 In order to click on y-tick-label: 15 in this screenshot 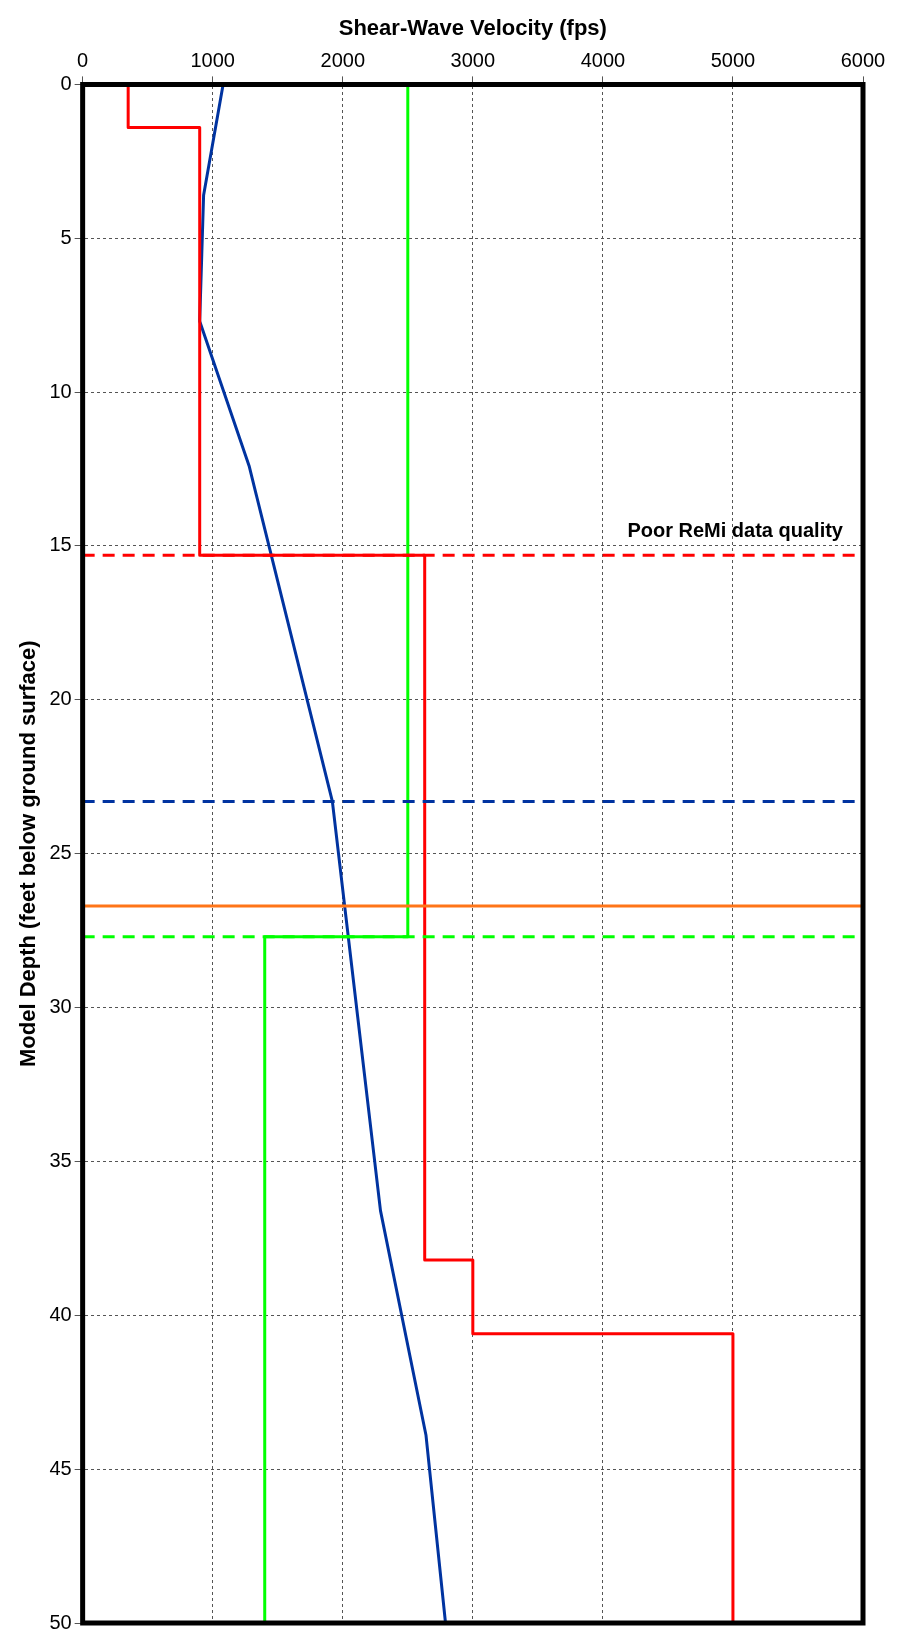, I will do `click(60, 544)`.